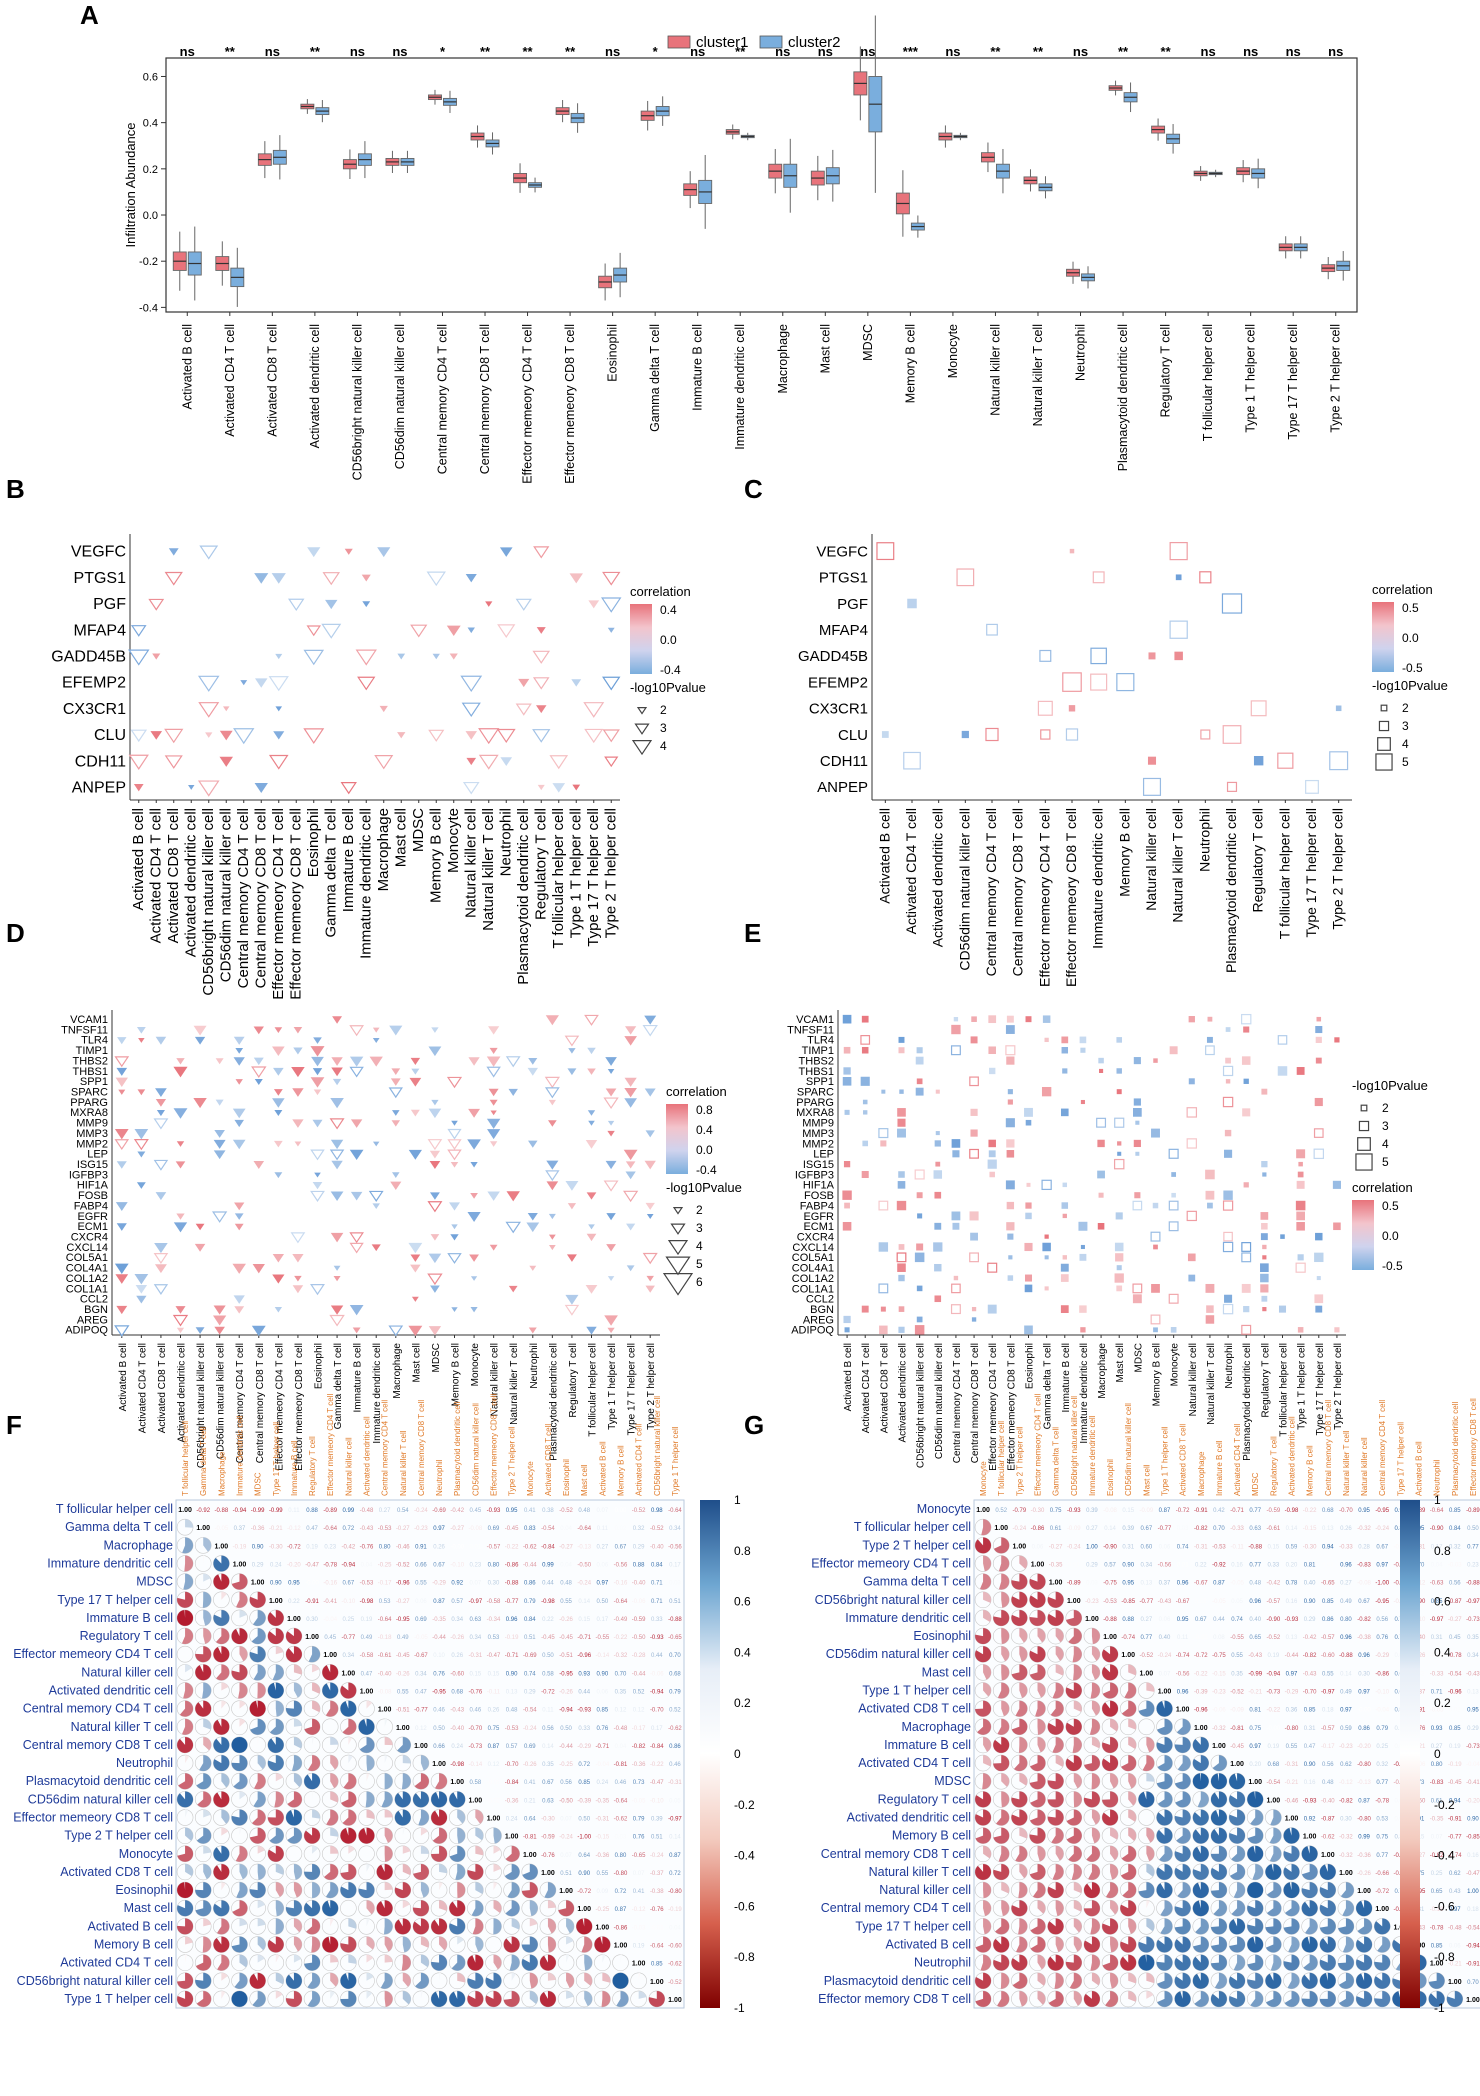  What do you see at coordinates (92, 1165) in the screenshot?
I see `row-label: ISG15` at bounding box center [92, 1165].